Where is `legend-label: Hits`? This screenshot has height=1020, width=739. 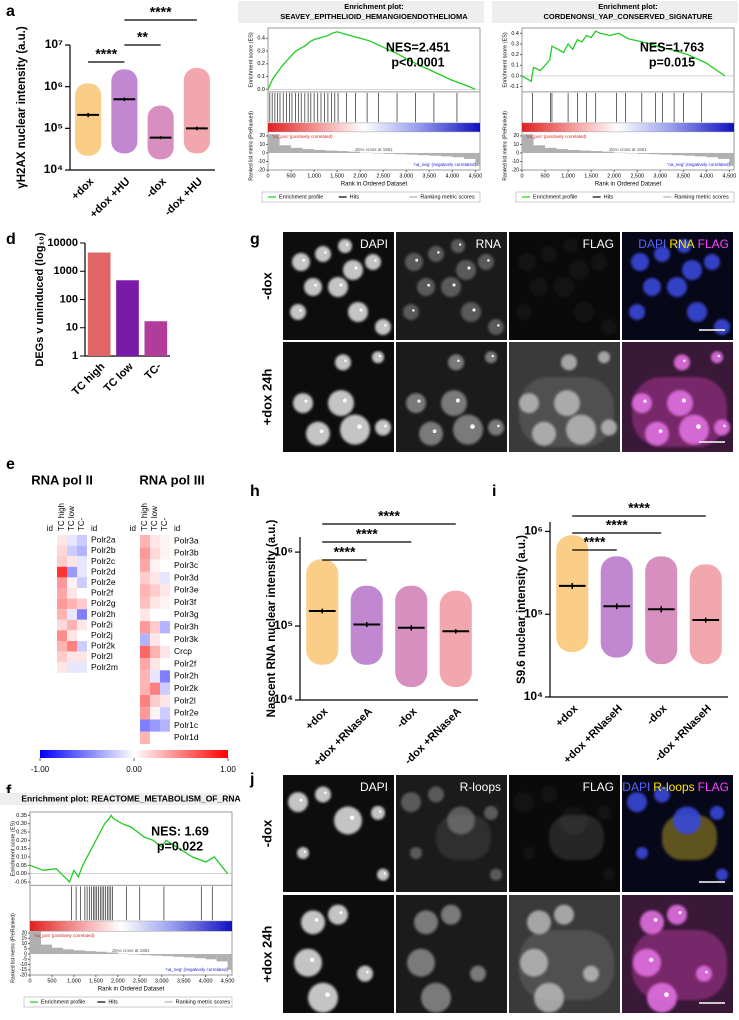 legend-label: Hits is located at coordinates (609, 197).